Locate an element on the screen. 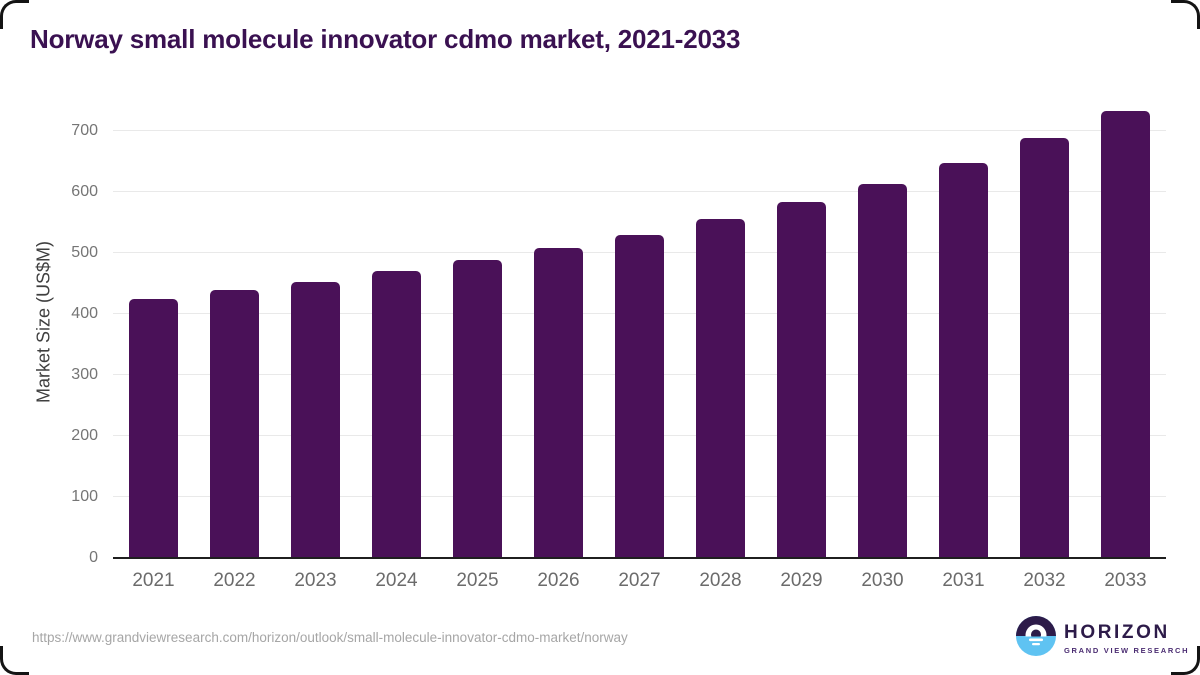  x-axis-line is located at coordinates (639, 558).